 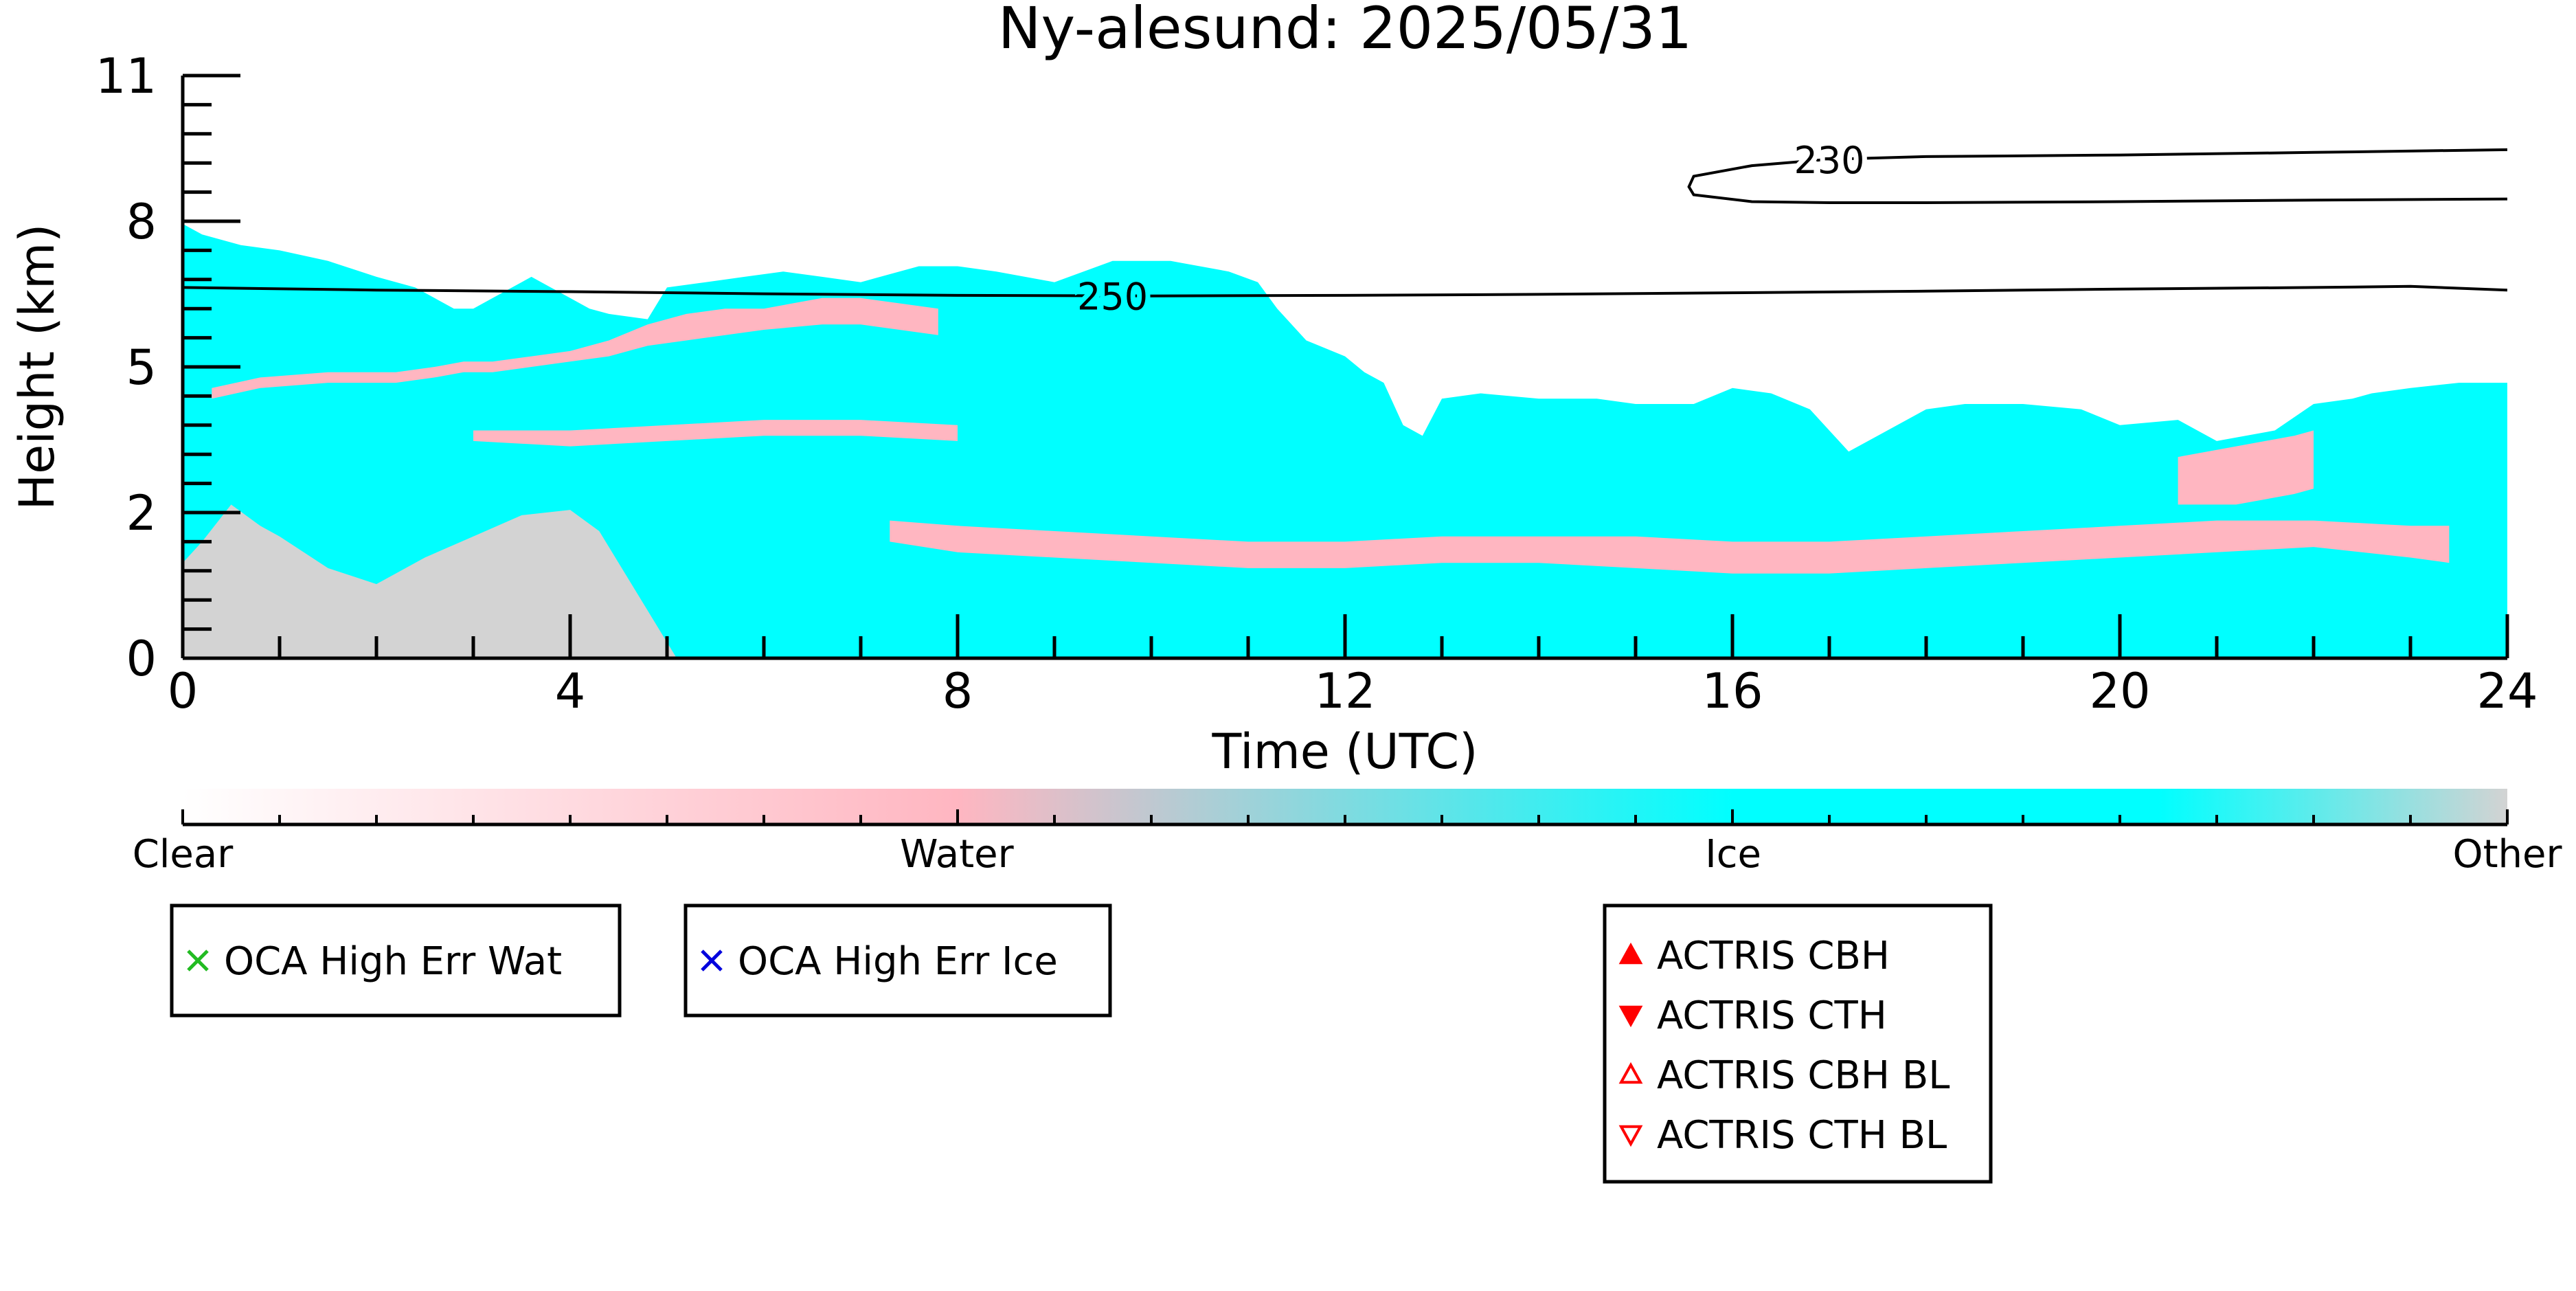 I want to click on legend-label-oca-high-err-ice: OCA High Err Ice, so click(x=898, y=962).